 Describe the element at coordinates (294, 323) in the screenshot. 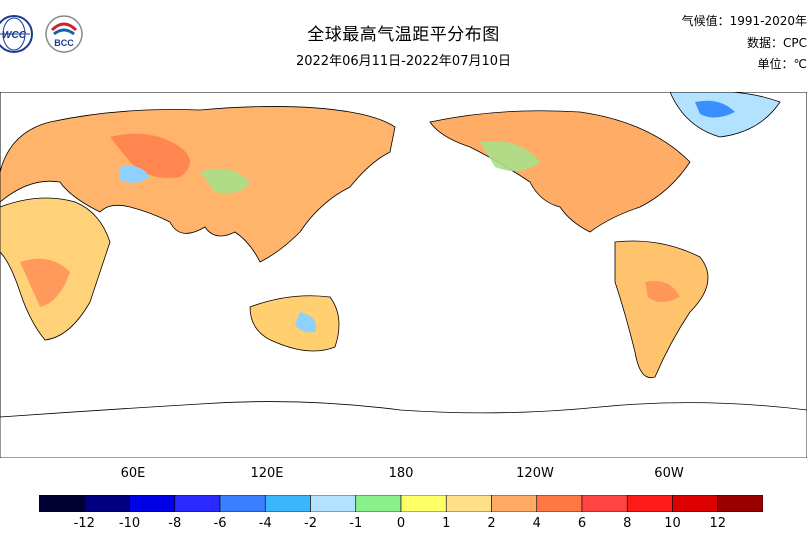

I see `continent-australia` at that location.